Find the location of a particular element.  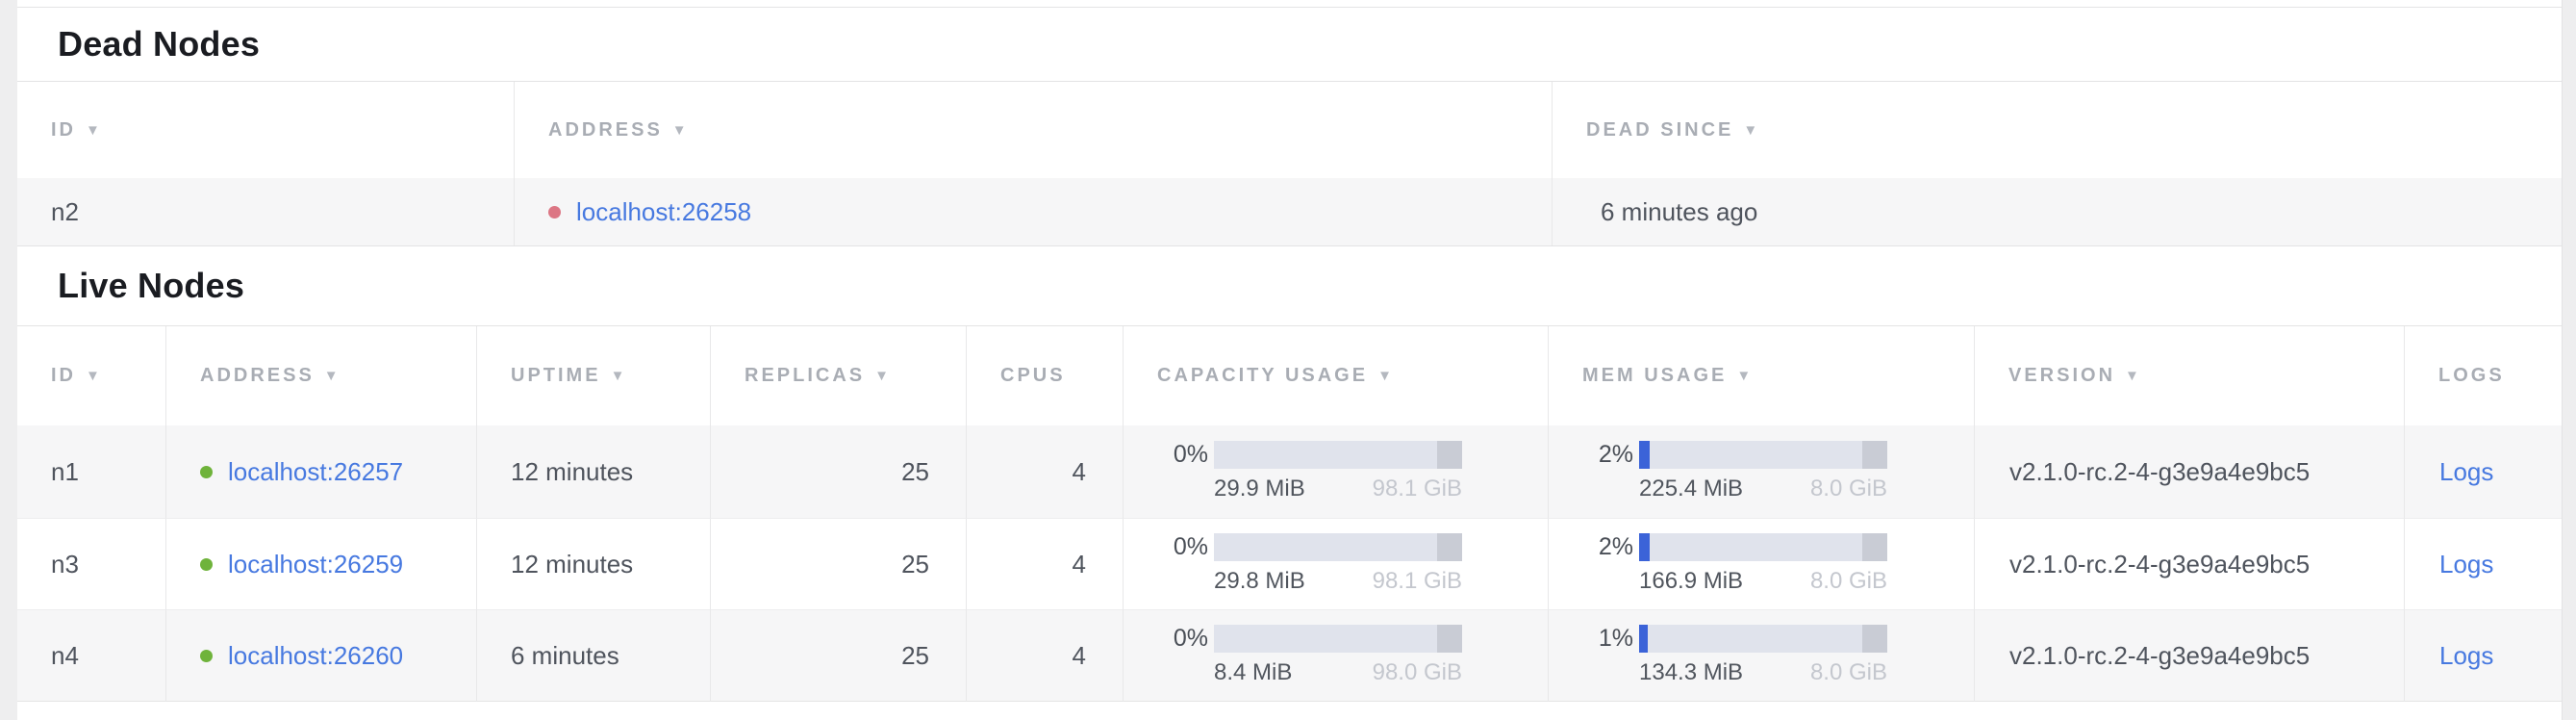

capacity-percent: 0% is located at coordinates (1191, 638).